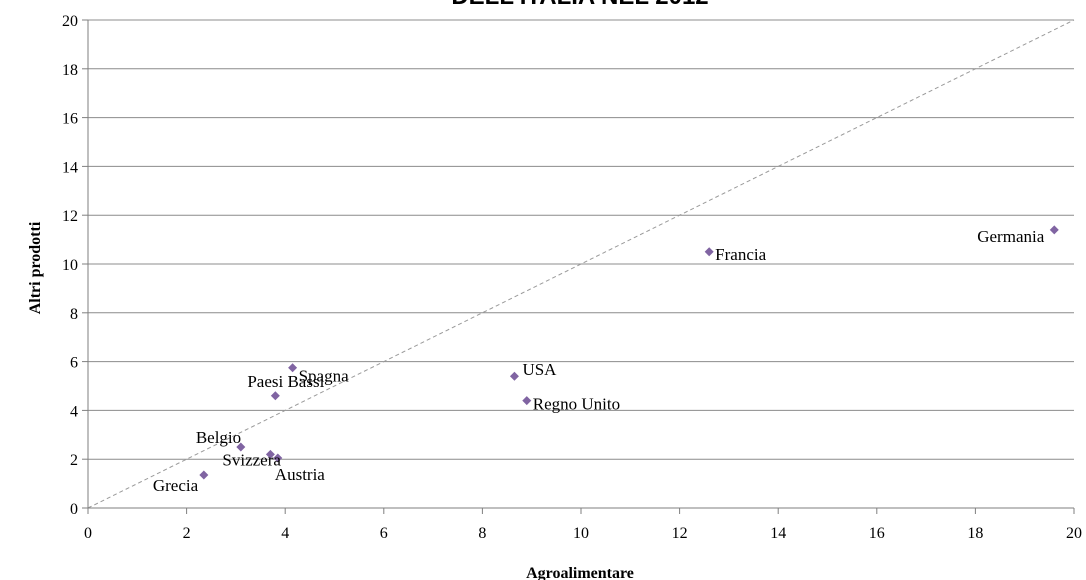 This screenshot has width=1086, height=580. Describe the element at coordinates (275, 396) in the screenshot. I see `data-point-paesi-bassi` at that location.